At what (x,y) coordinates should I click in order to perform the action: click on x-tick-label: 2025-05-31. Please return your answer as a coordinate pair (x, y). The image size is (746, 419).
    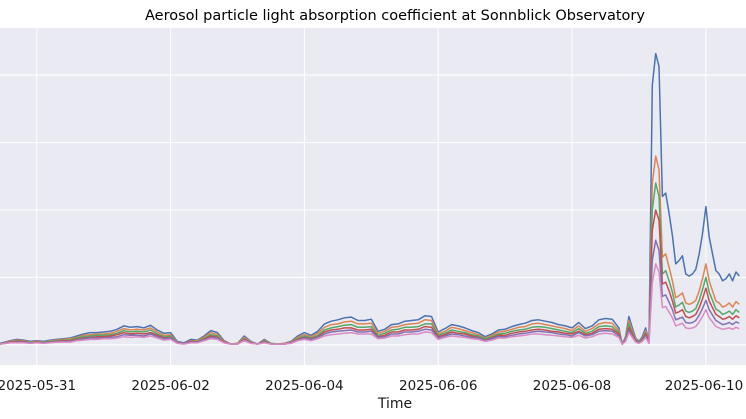
    Looking at the image, I should click on (38, 386).